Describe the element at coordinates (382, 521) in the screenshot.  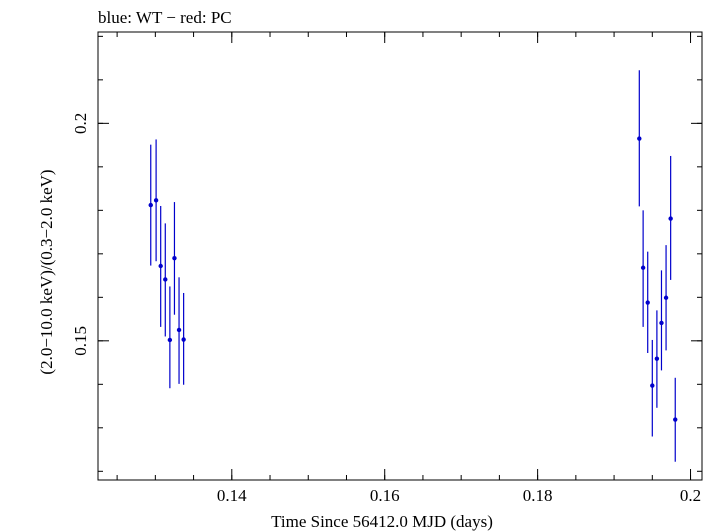
I see `x-axis-label: Time Since 56412.0 MJD (days)` at that location.